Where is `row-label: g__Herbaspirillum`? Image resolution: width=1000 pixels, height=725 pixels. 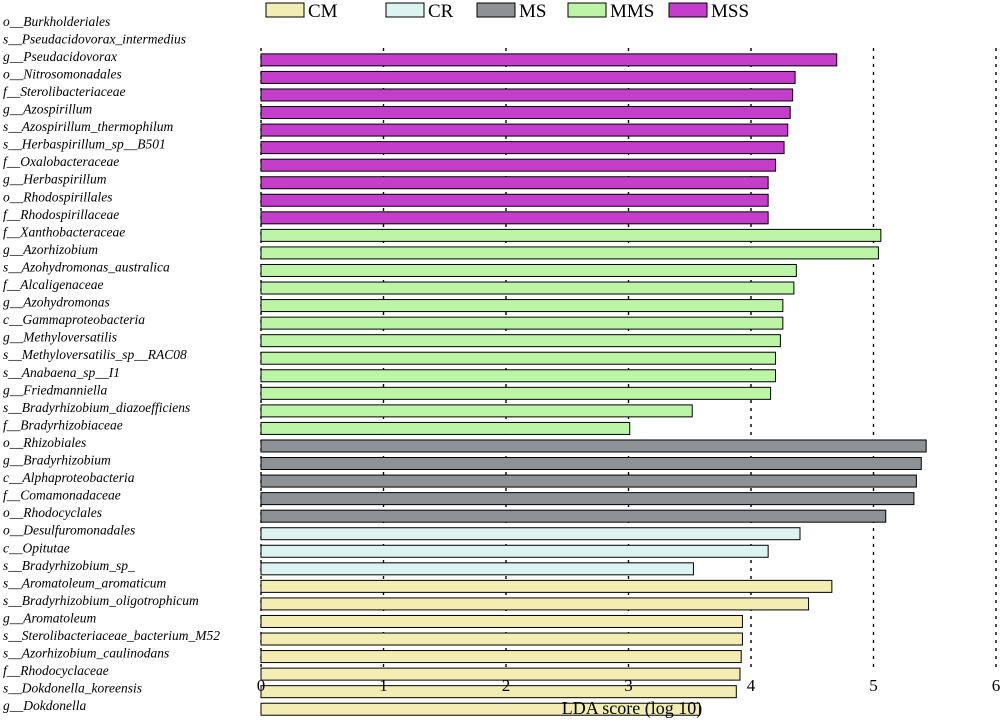
row-label: g__Herbaspirillum is located at coordinates (55, 179).